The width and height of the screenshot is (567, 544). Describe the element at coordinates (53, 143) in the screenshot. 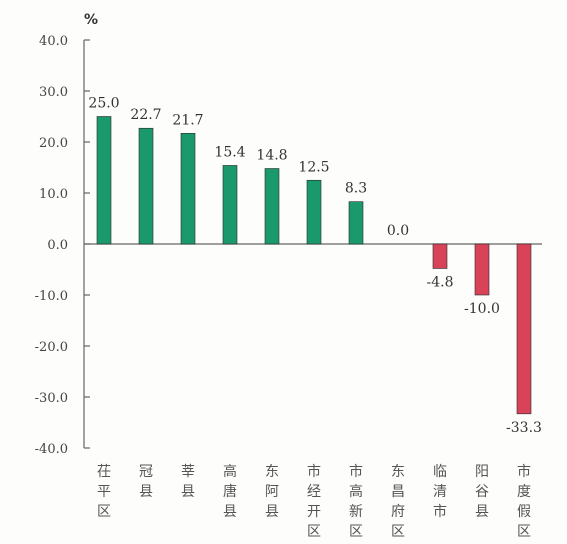

I see `y-tick-label: 20.0` at that location.